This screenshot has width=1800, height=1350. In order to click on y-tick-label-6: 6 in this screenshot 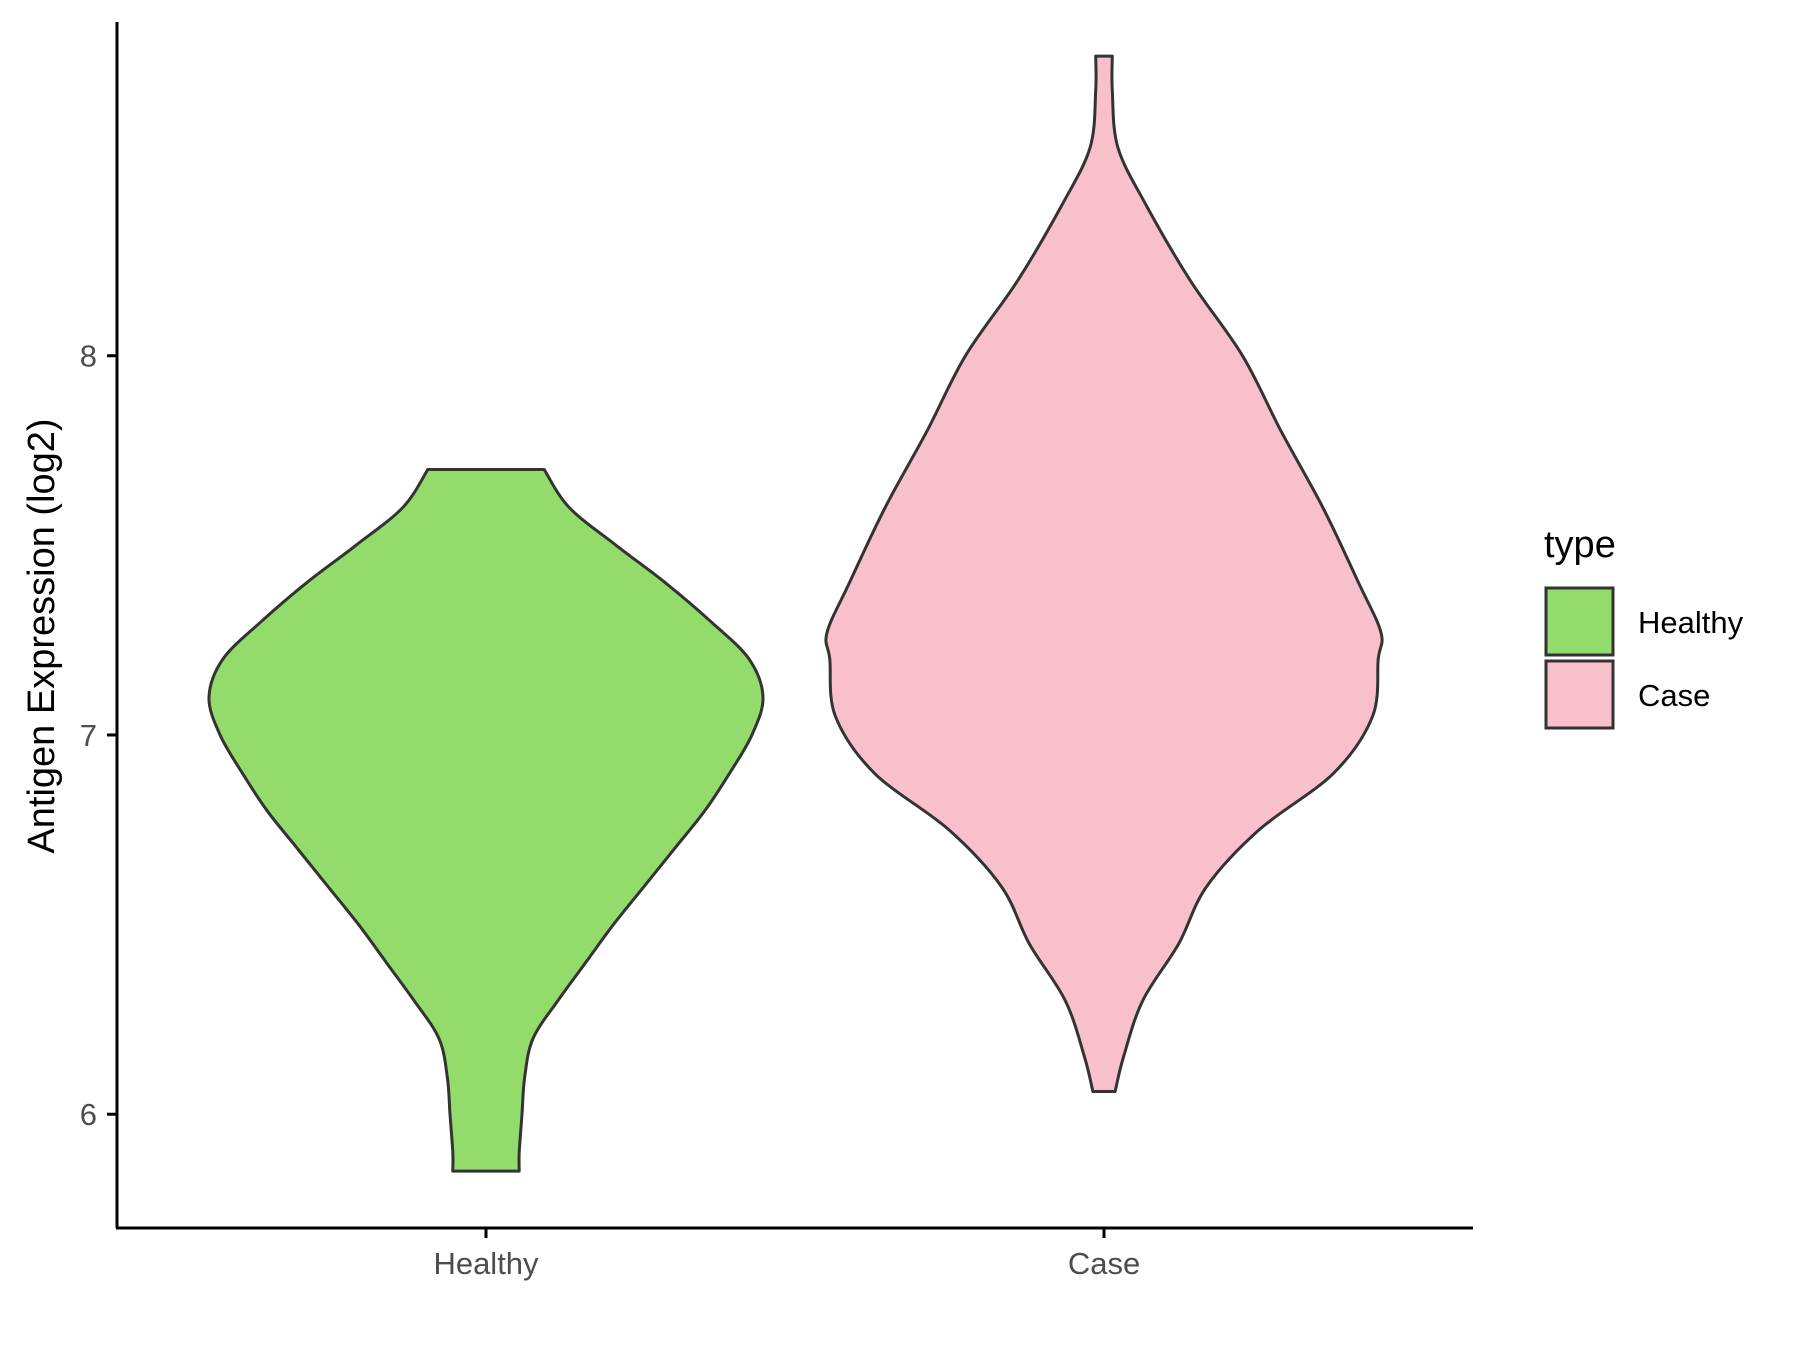, I will do `click(88, 1114)`.